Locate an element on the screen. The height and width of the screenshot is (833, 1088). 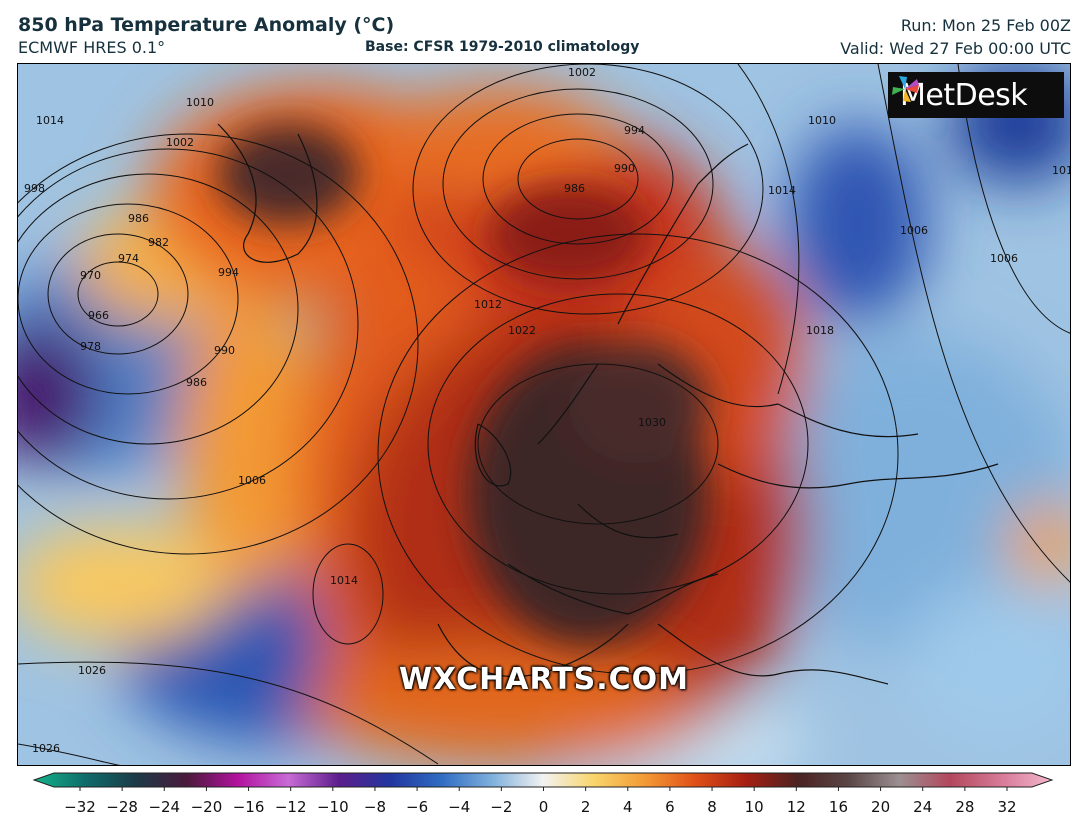
colorbar-tick-label: −12 is located at coordinates (291, 807).